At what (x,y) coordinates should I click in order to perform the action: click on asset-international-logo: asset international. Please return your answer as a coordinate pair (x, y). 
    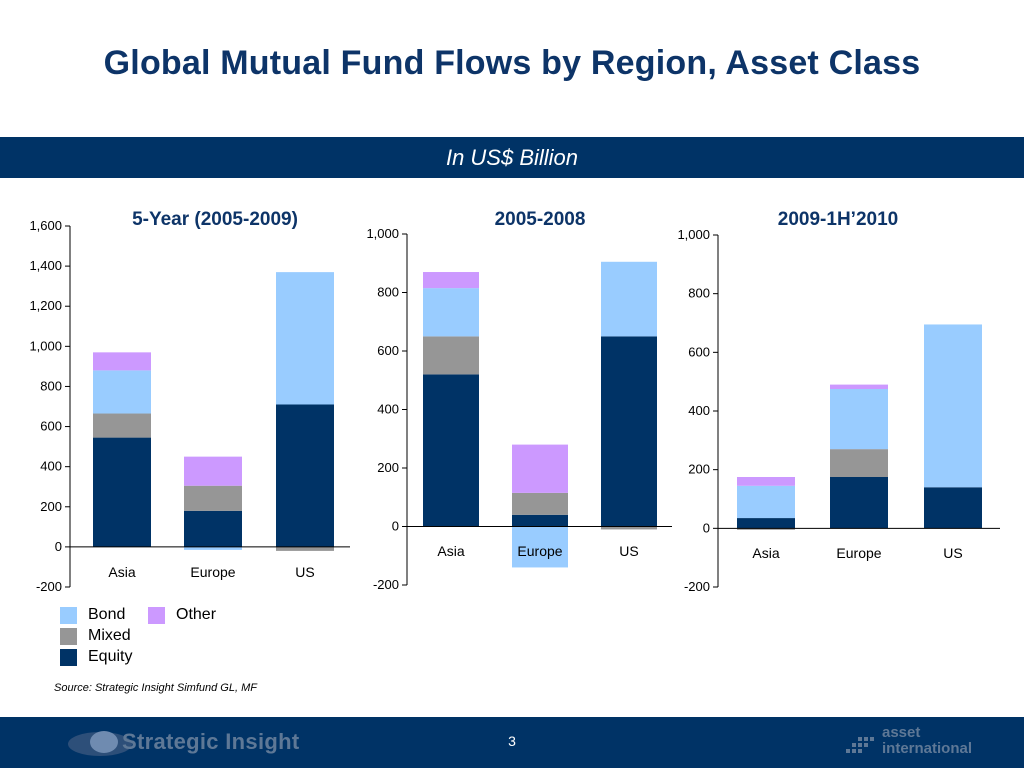
    Looking at the image, I should click on (922, 743).